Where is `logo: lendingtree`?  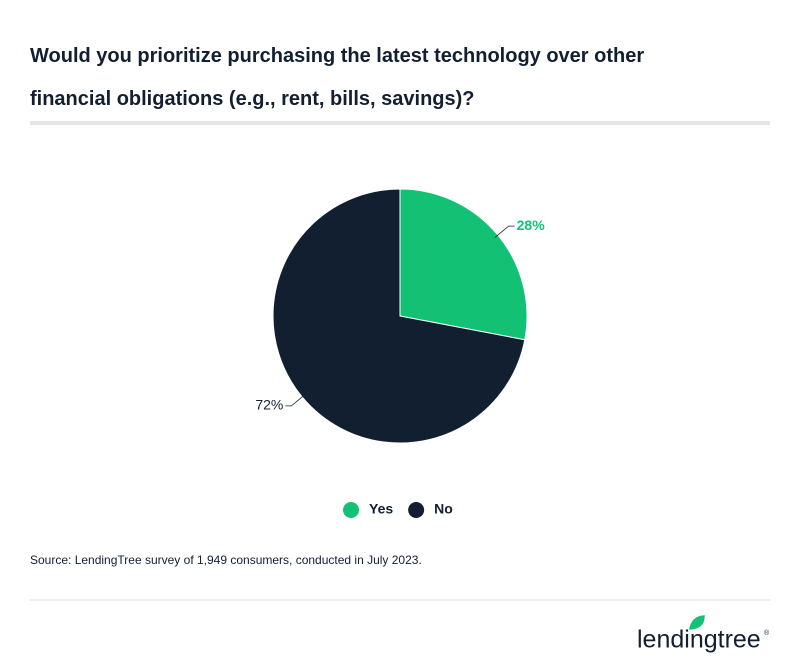
logo: lendingtree is located at coordinates (699, 640).